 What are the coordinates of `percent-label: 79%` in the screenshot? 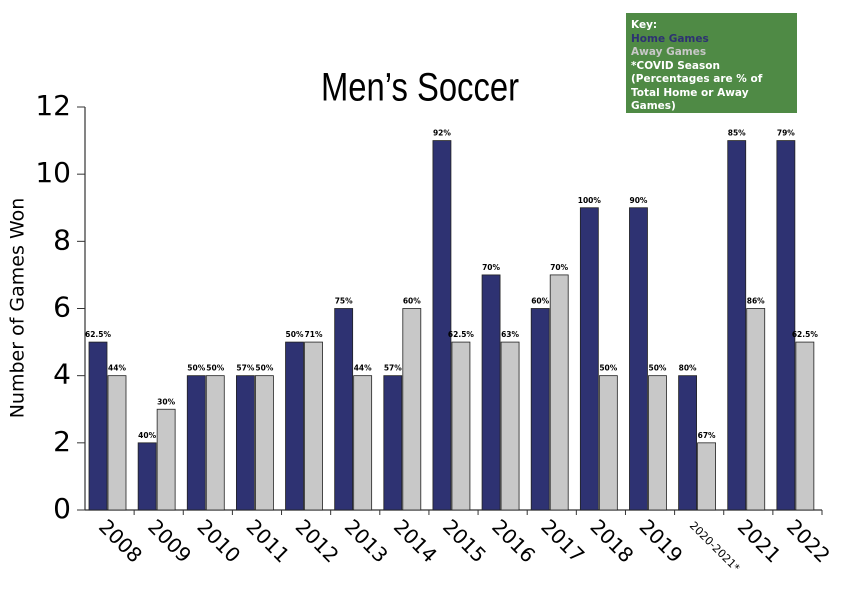 It's located at (786, 133).